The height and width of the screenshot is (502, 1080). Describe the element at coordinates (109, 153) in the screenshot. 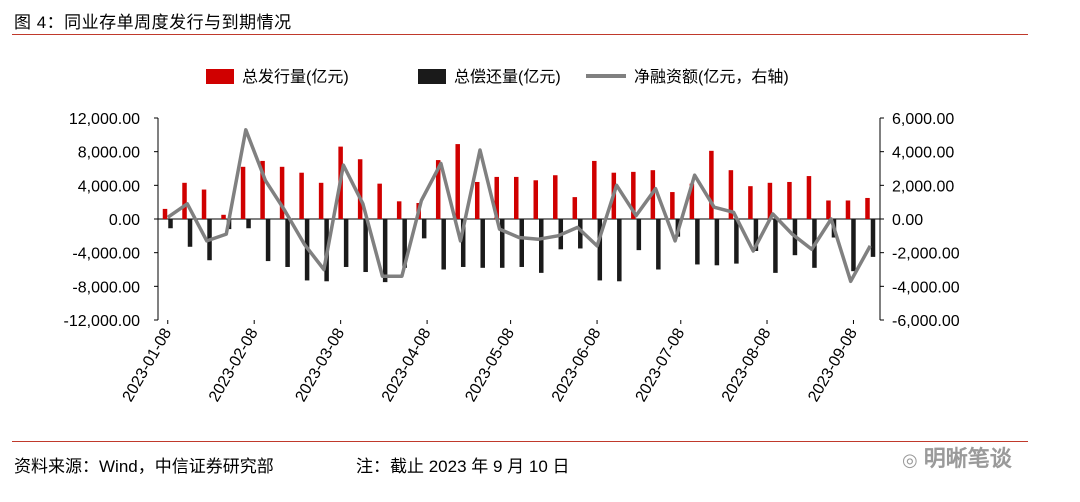

I see `left-tick-label: 8,000.00` at that location.